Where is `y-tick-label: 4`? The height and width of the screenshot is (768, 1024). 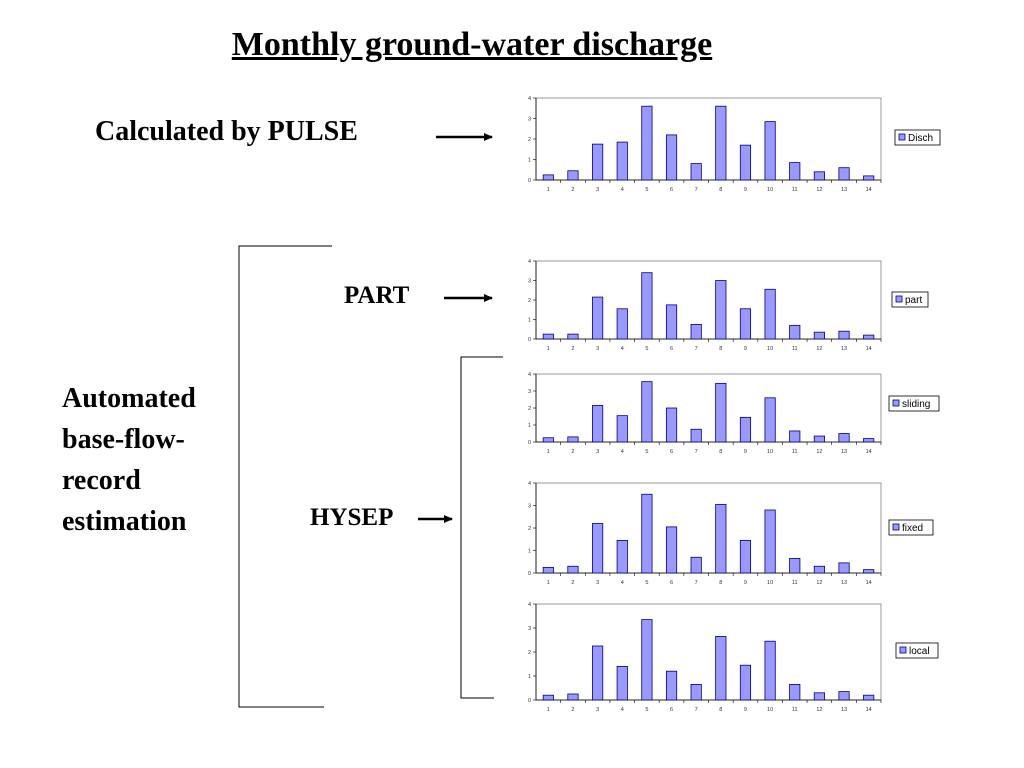
y-tick-label: 4 is located at coordinates (529, 605).